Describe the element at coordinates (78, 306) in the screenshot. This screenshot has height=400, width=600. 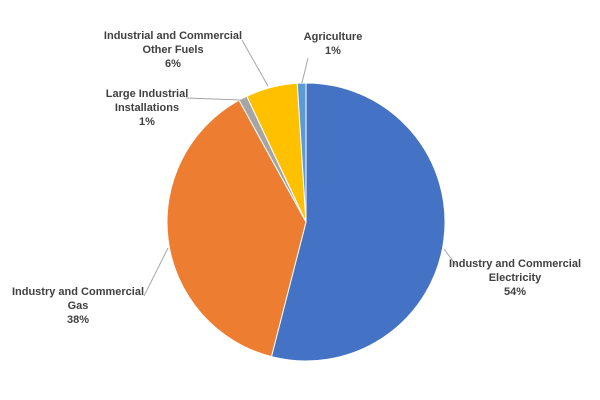
I see `data-label-gas: Industry and Commercial Gas 38%` at that location.